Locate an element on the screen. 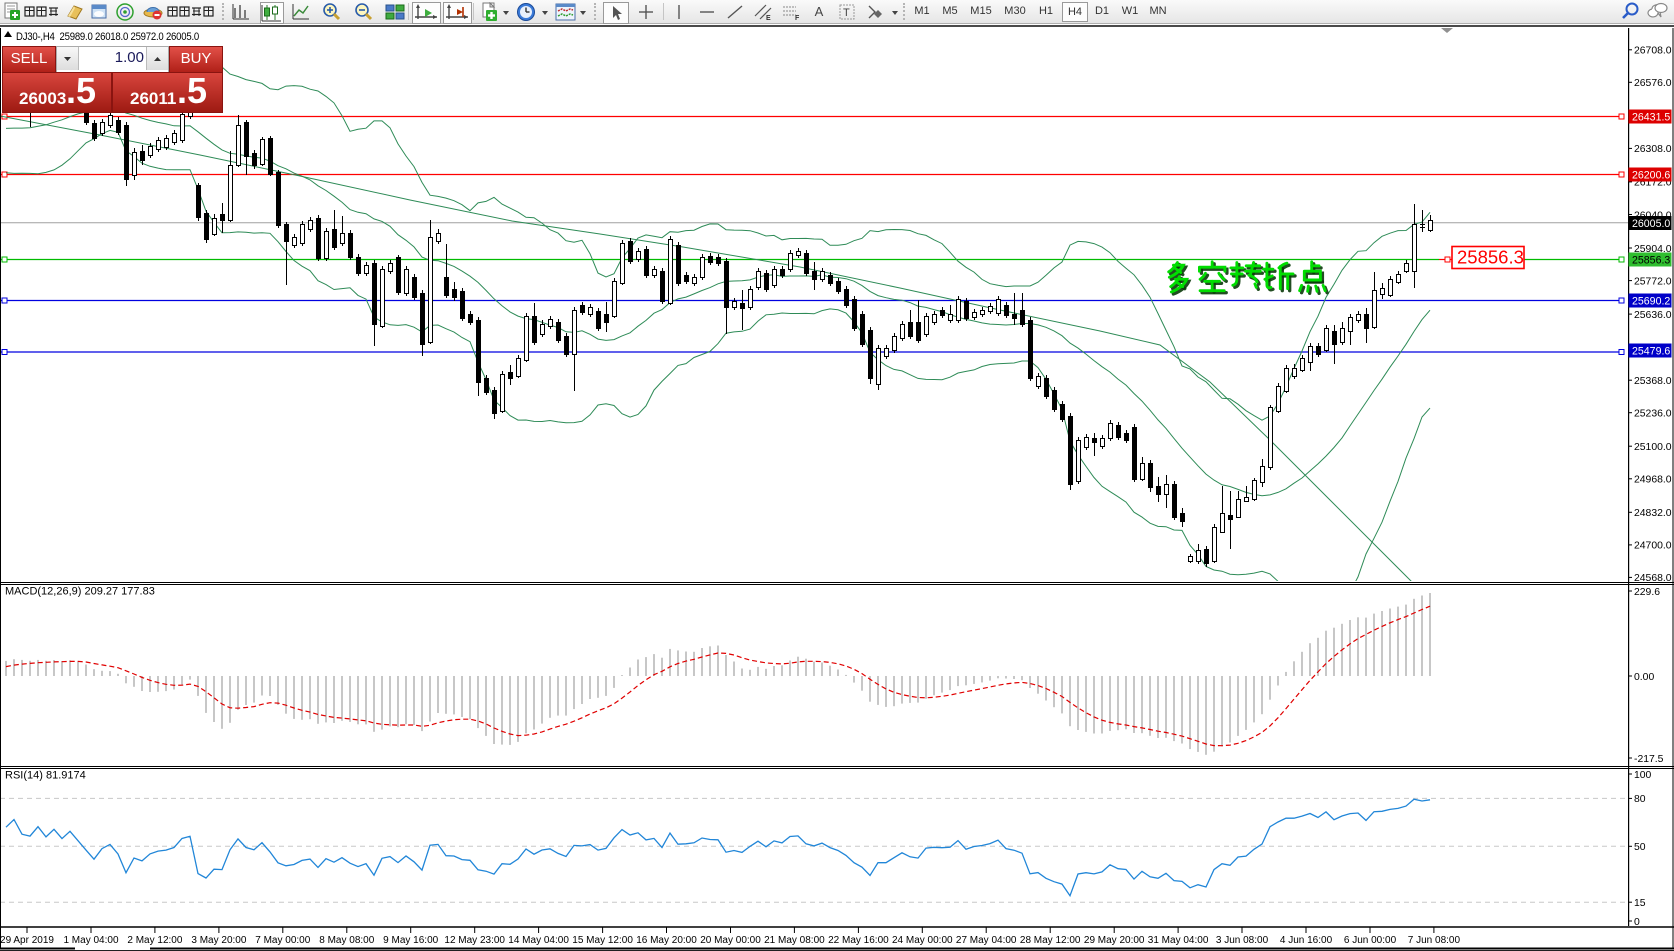 This screenshot has width=1674, height=951. svg-text: 9 May 16:00 is located at coordinates (410, 940).